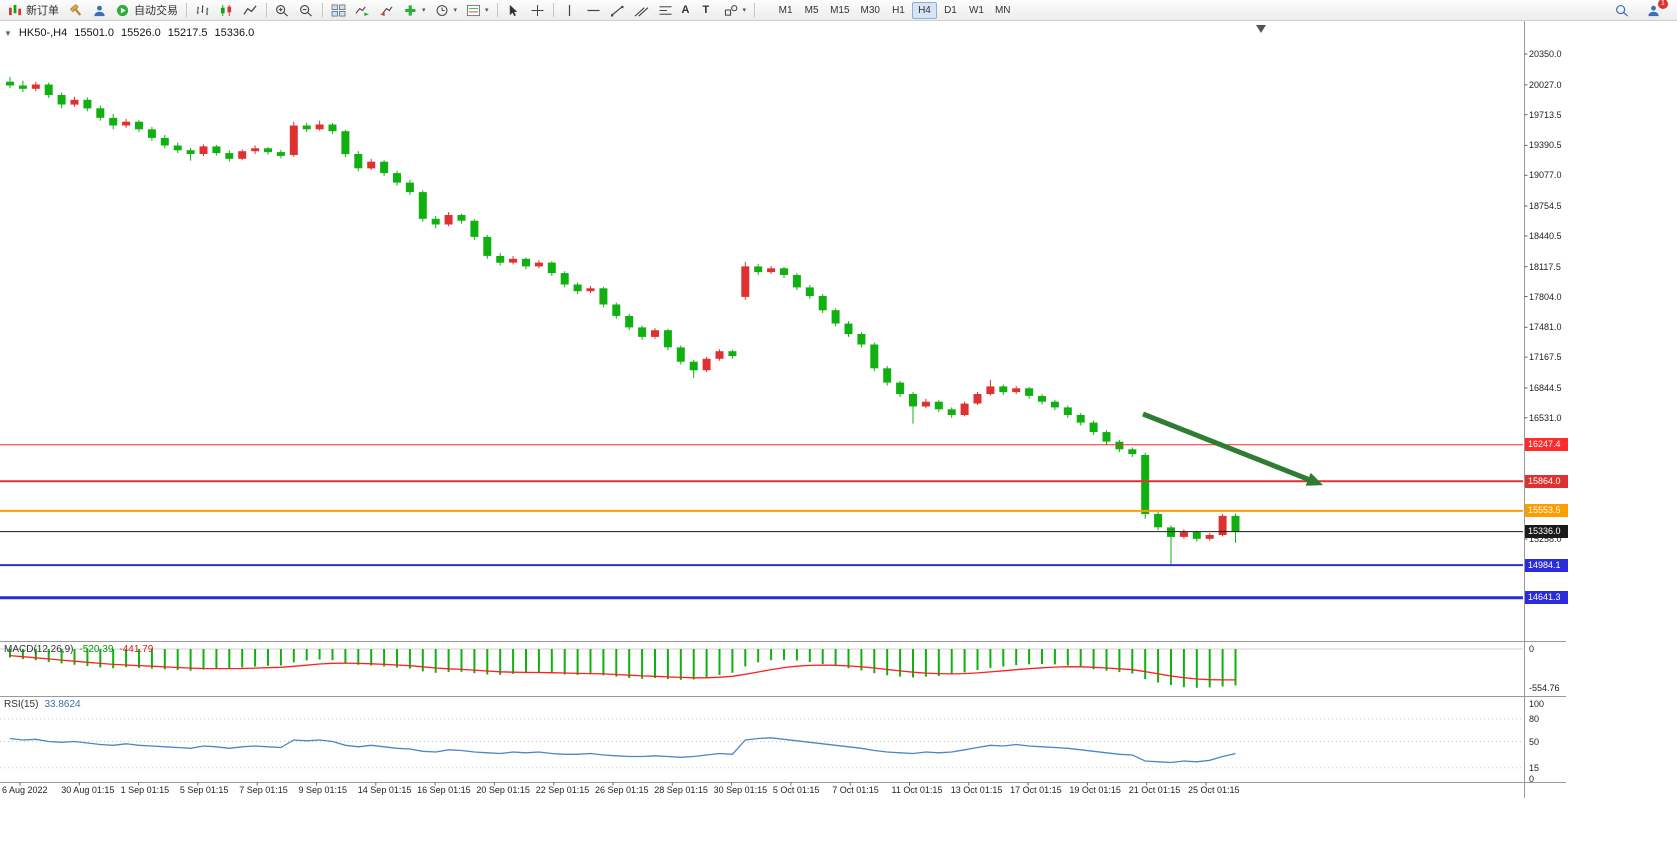  I want to click on label-button: T, so click(709, 10).